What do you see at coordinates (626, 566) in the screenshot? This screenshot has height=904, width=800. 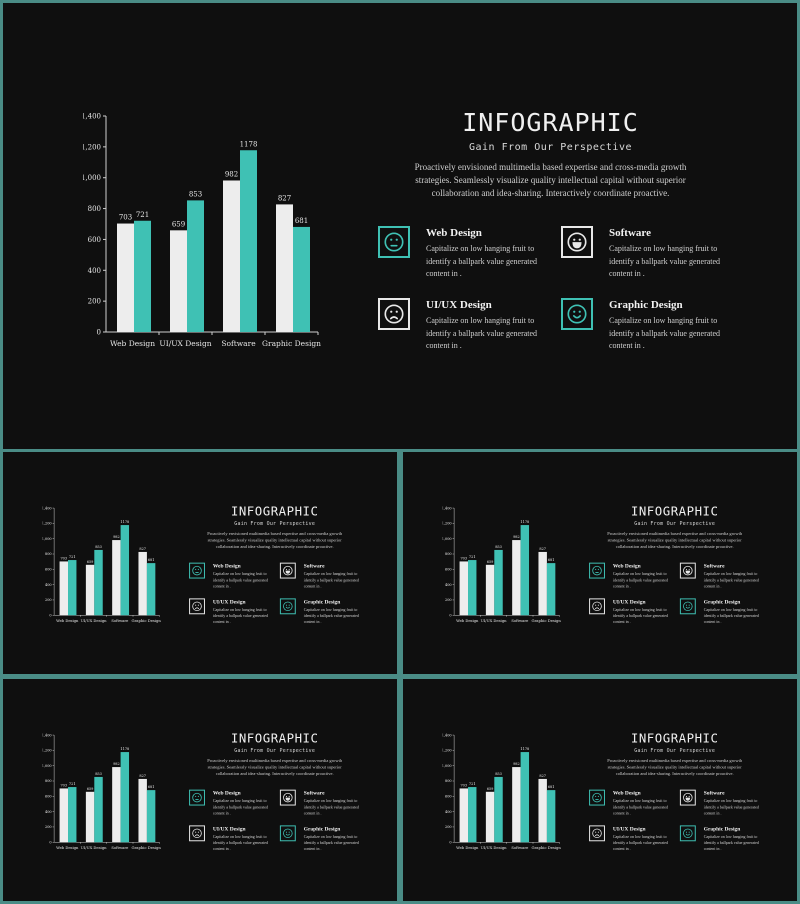 I see `feature-title: Web Design` at bounding box center [626, 566].